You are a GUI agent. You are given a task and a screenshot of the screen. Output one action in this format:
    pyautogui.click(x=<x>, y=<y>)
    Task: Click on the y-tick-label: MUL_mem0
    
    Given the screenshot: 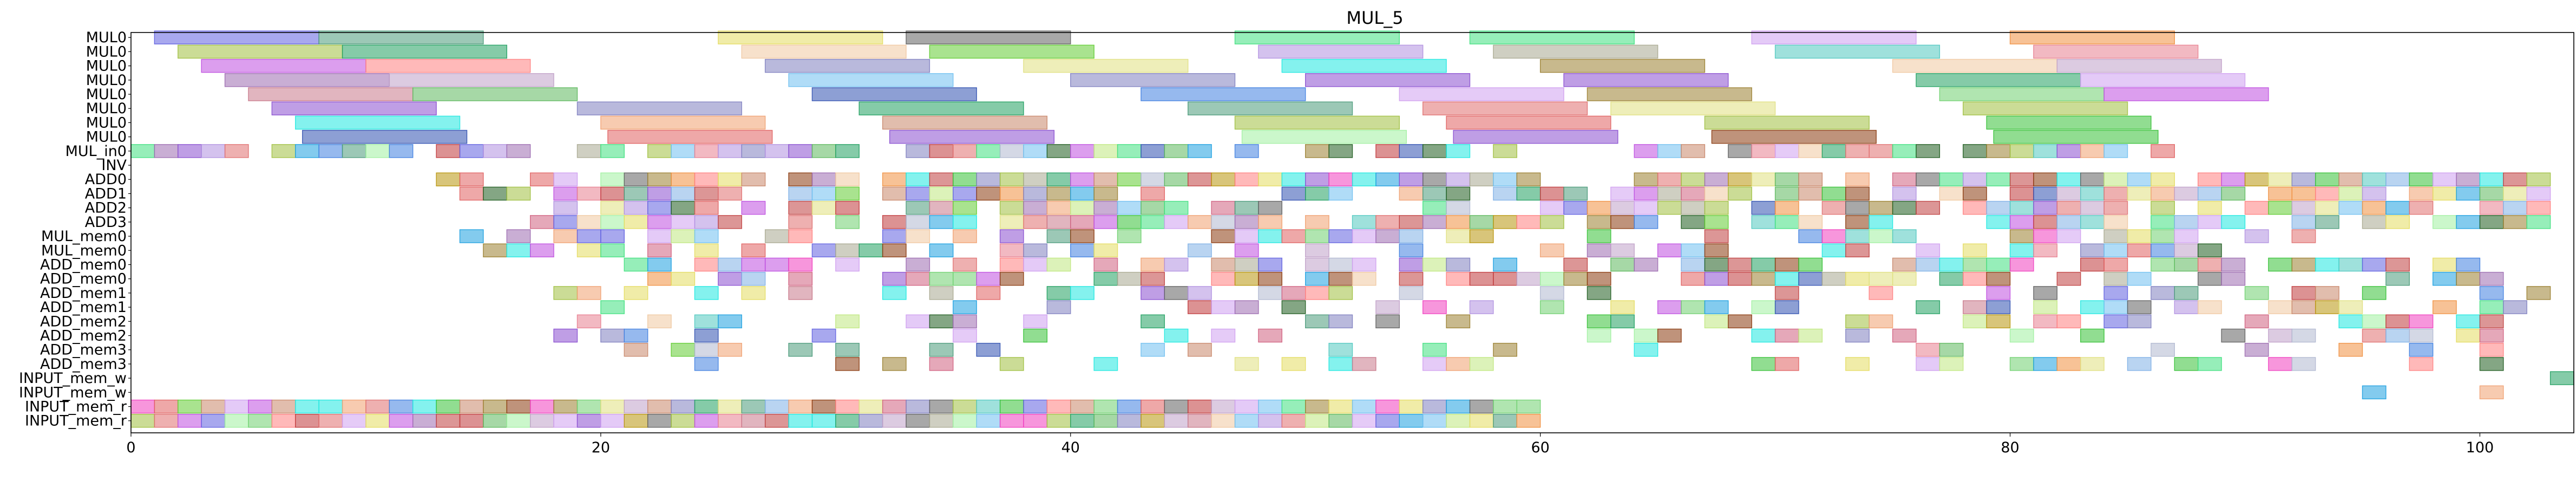 What is the action you would take?
    pyautogui.click(x=84, y=236)
    